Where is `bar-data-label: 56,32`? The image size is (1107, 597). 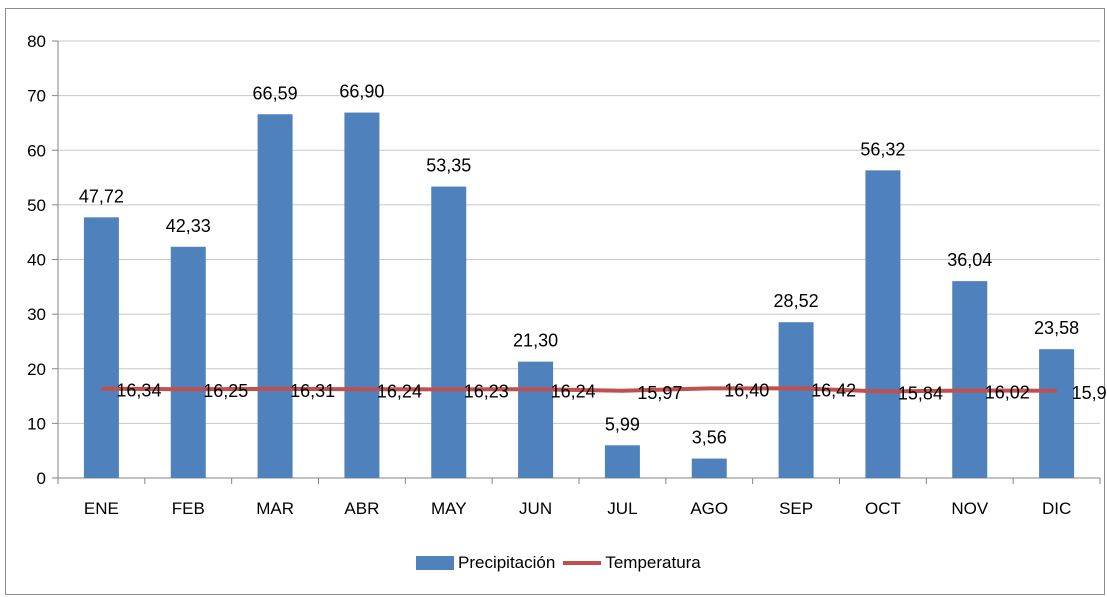 bar-data-label: 56,32 is located at coordinates (882, 149).